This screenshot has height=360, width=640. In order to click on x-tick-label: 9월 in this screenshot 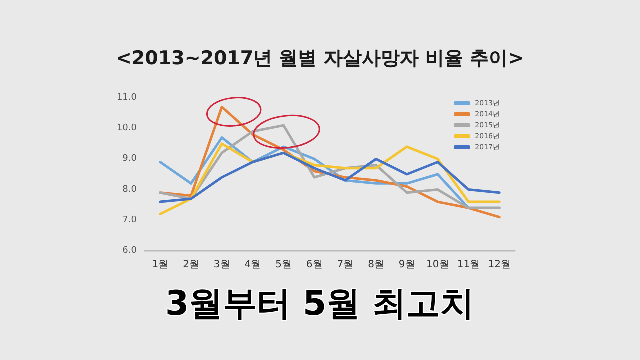, I will do `click(407, 265)`.